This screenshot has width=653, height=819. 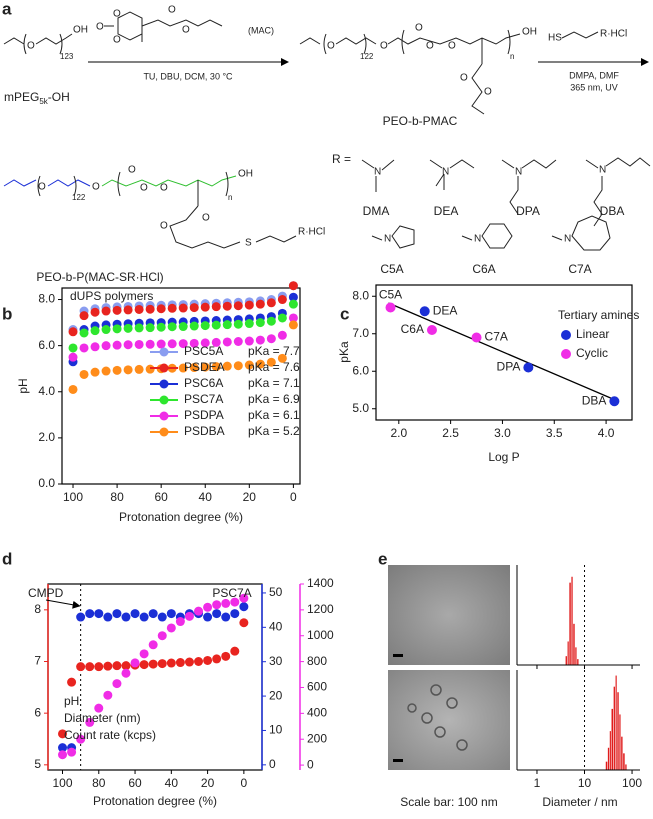 What do you see at coordinates (445, 310) in the screenshot?
I see `point-label: DEA` at bounding box center [445, 310].